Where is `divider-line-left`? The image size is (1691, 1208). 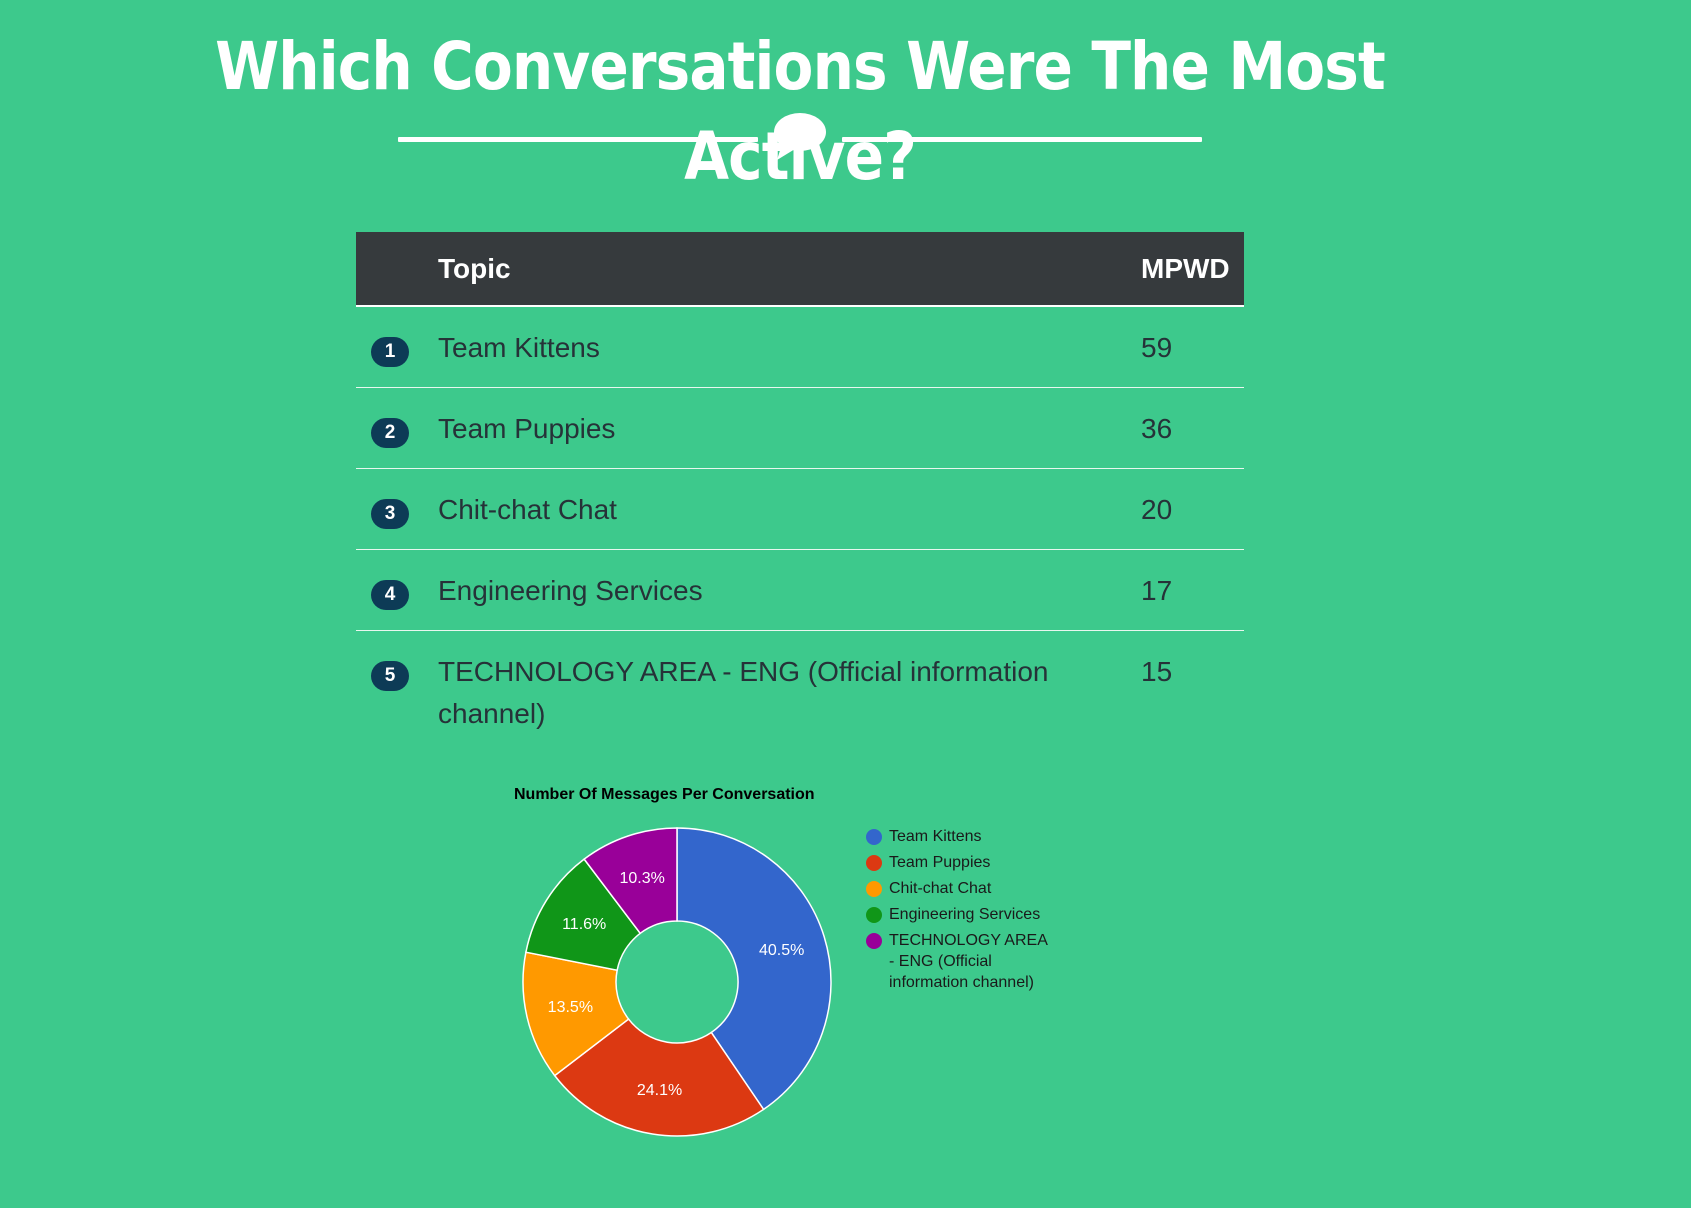
divider-line-left is located at coordinates (578, 139).